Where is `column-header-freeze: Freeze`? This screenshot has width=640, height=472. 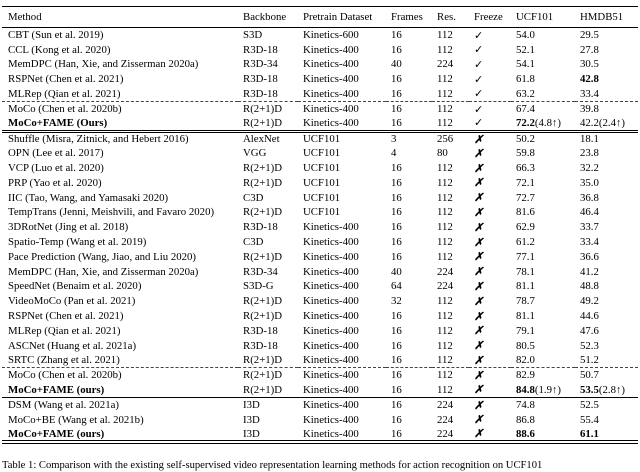
column-header-freeze: Freeze is located at coordinates (488, 17).